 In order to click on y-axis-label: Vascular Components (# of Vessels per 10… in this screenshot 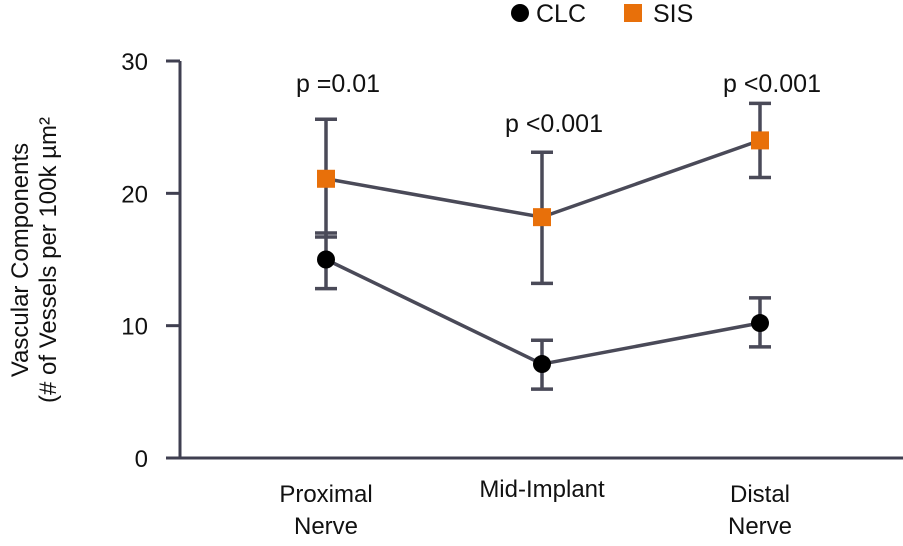, I will do `click(34, 260)`.